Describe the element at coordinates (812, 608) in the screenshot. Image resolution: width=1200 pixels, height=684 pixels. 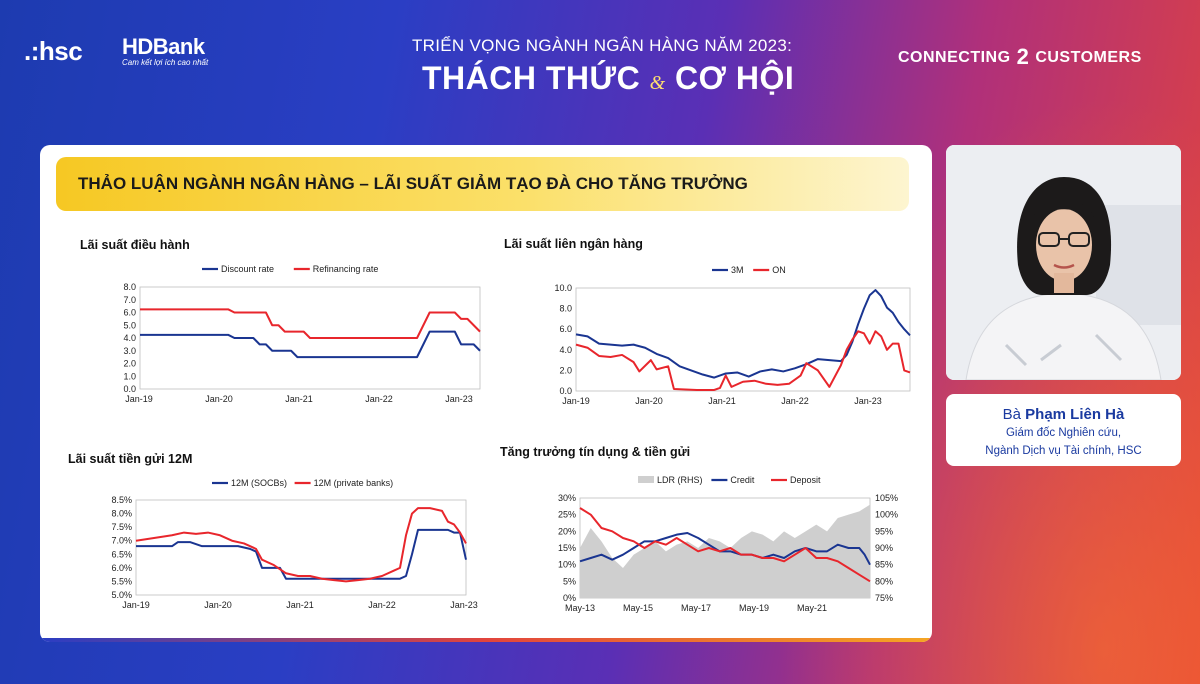
I see `x-tick-label: May-21` at that location.